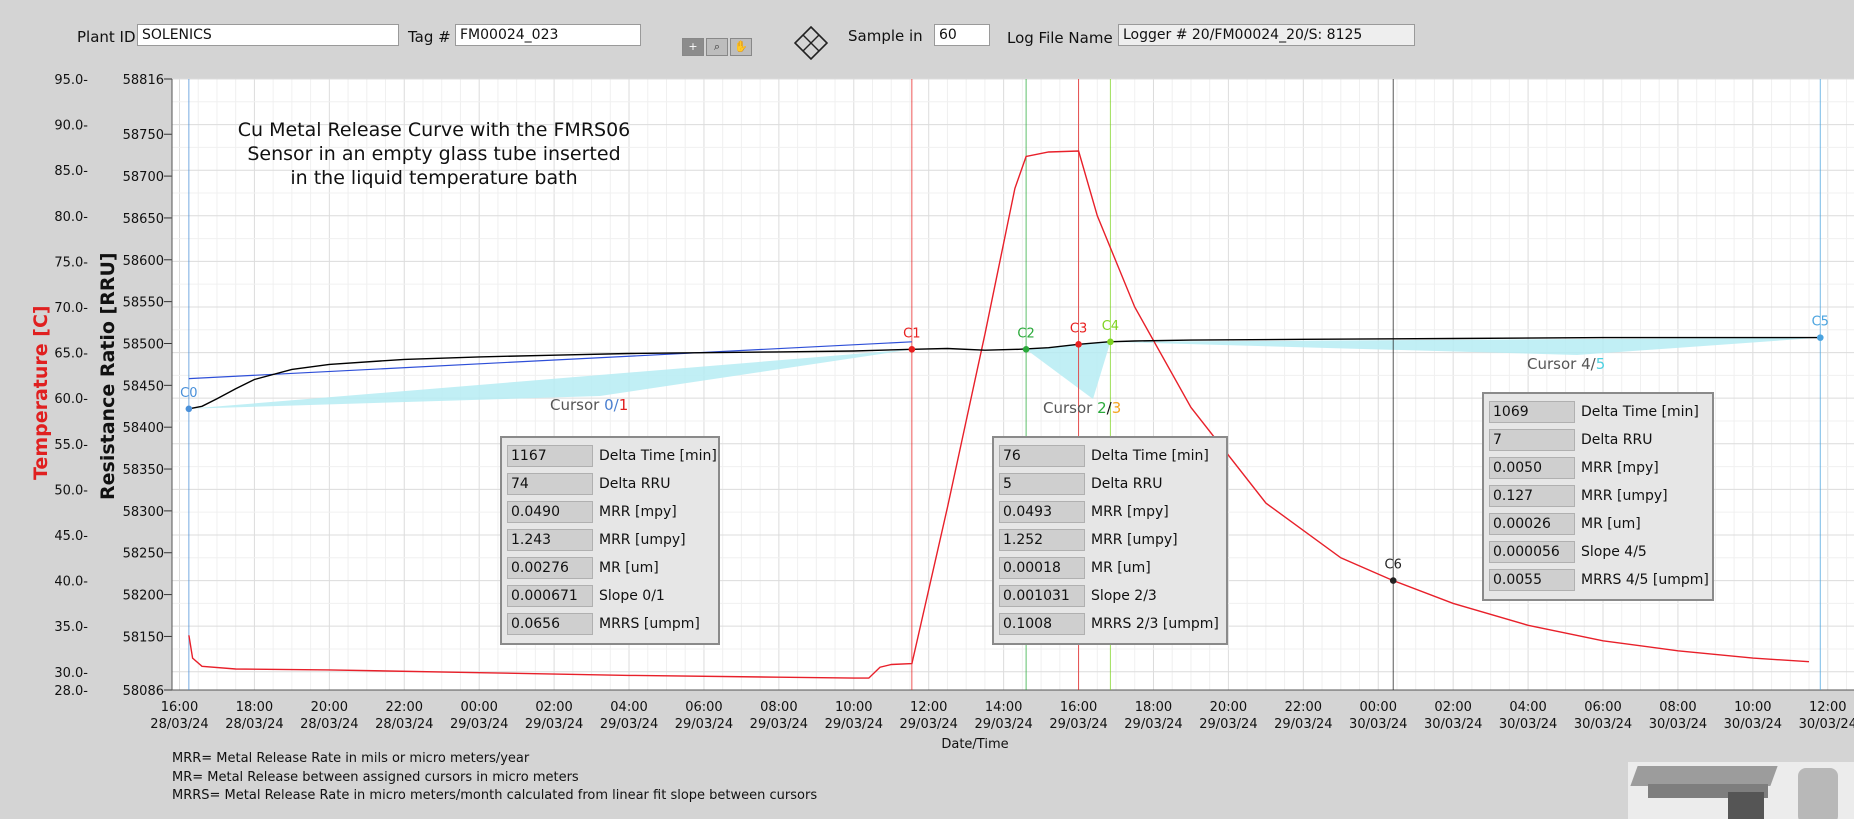  I want to click on rru-line, so click(1004, 373).